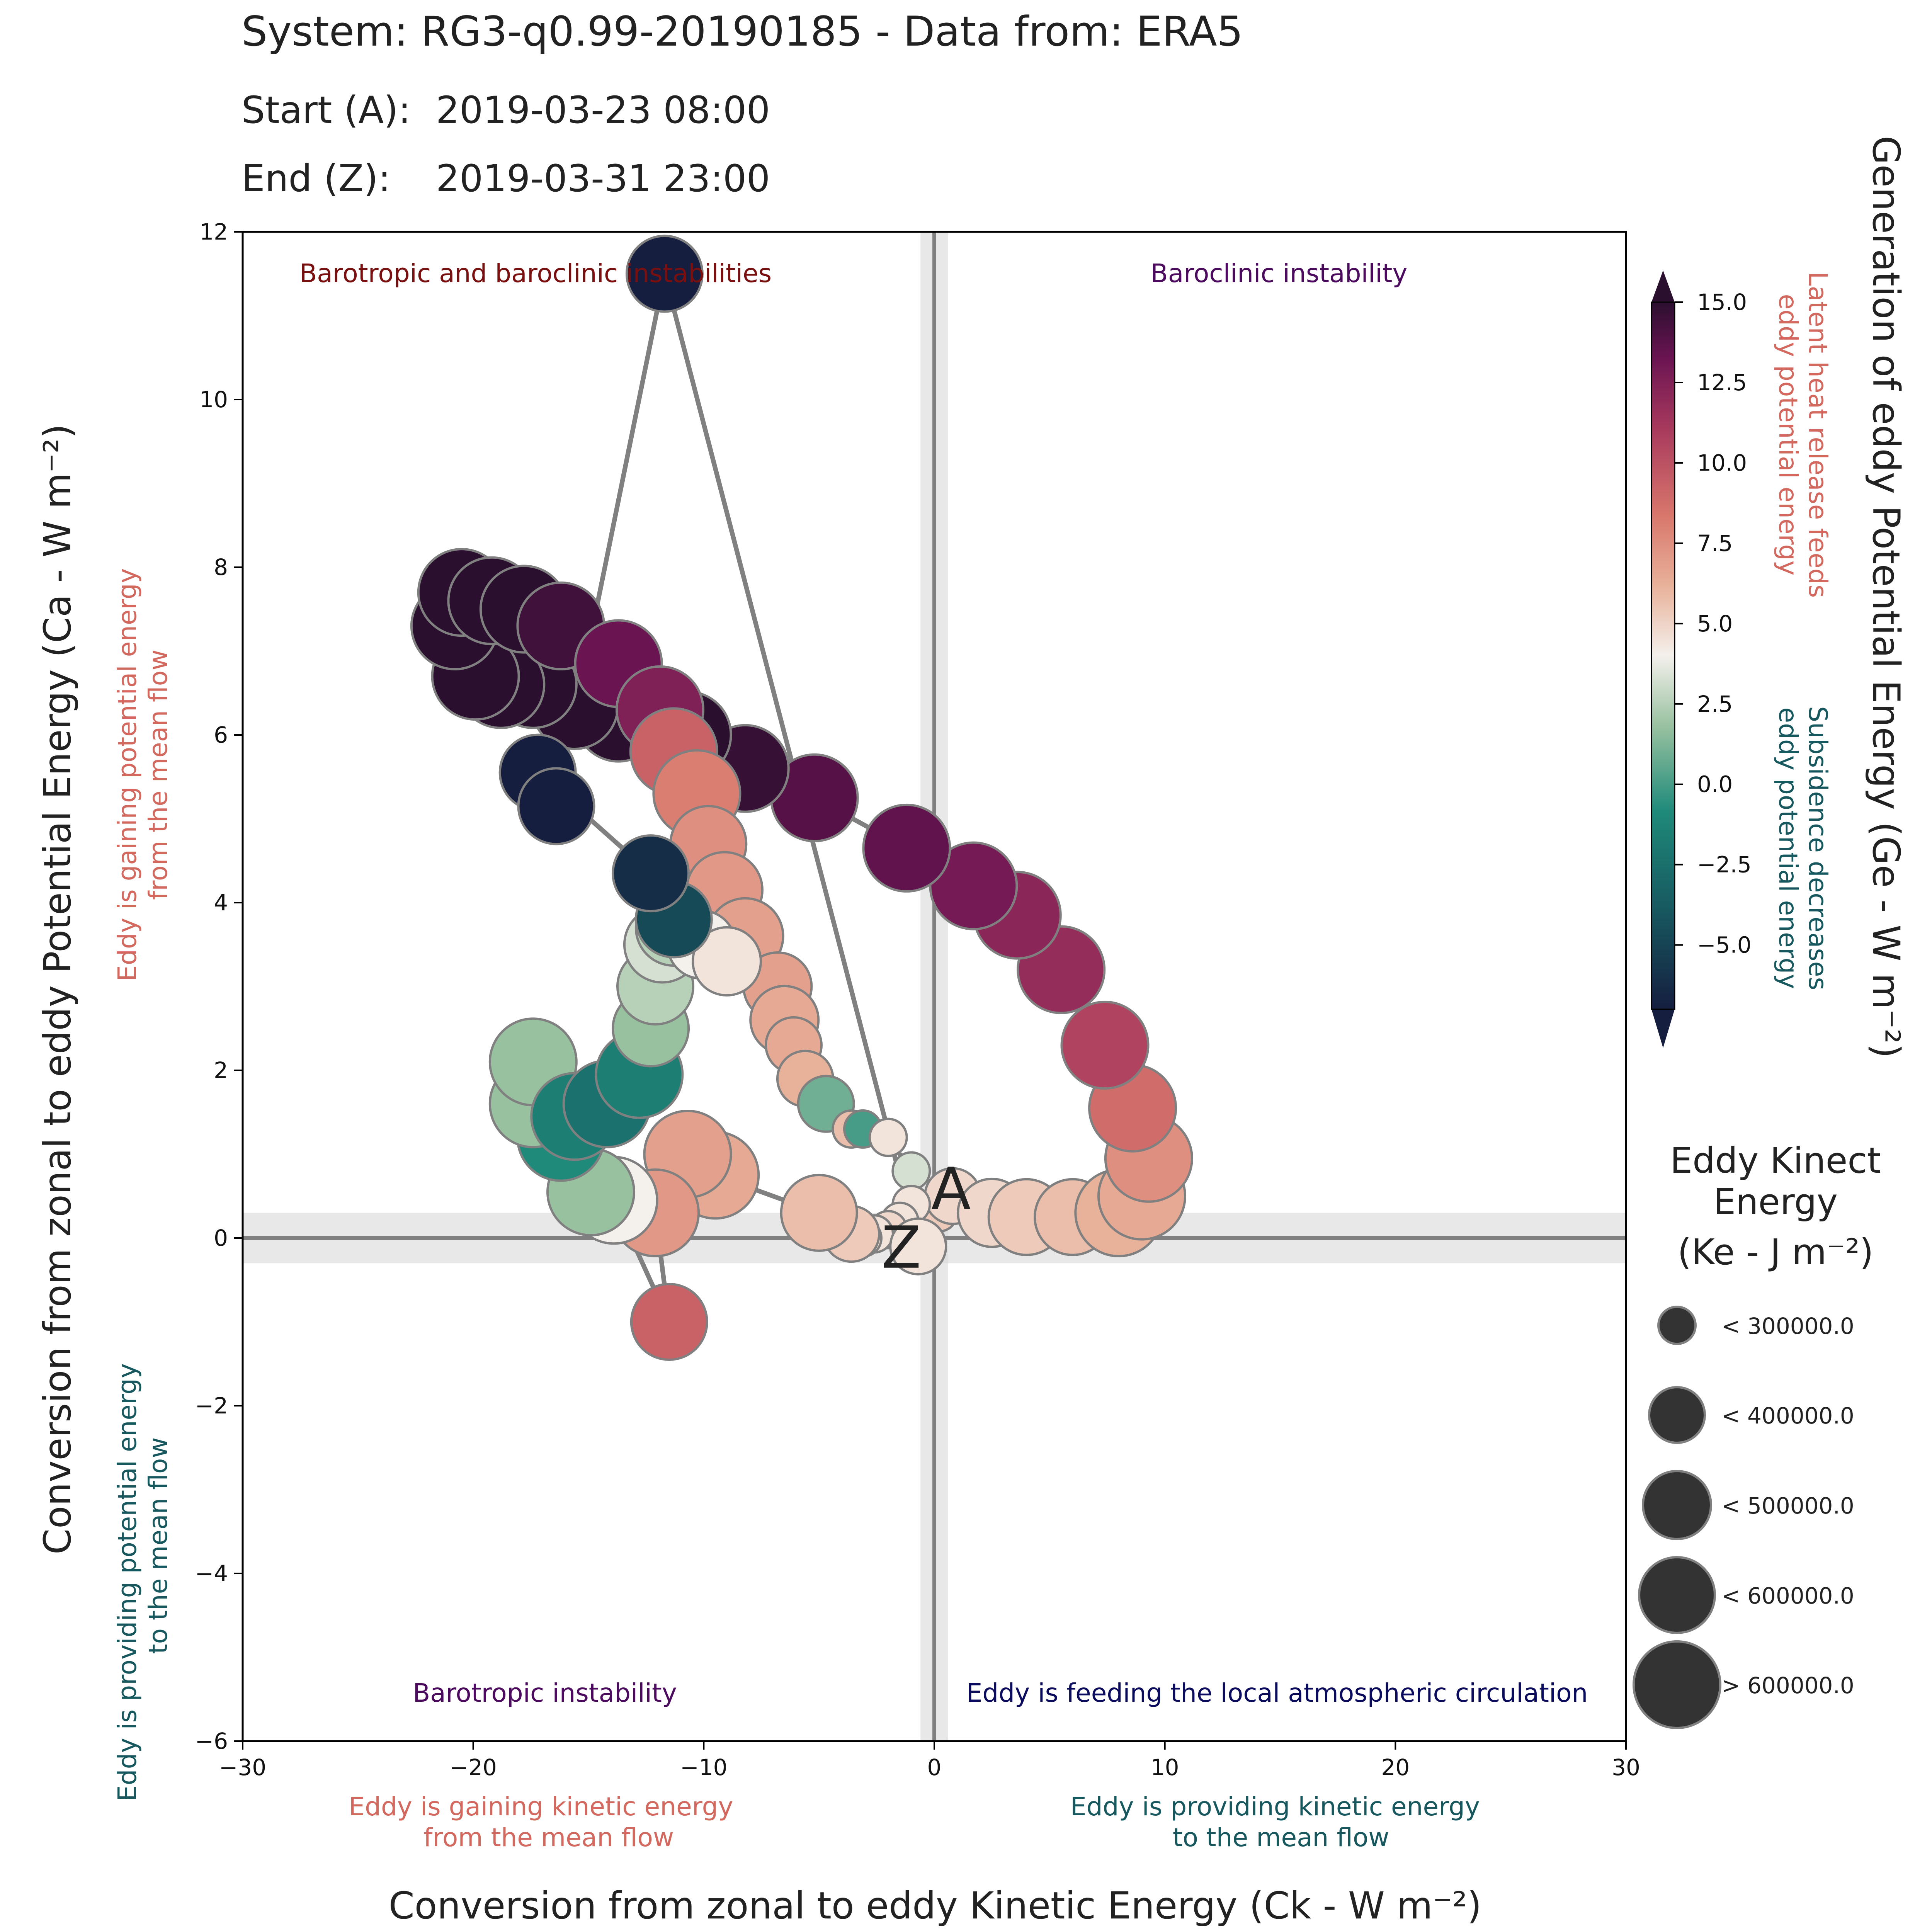 This screenshot has height=1932, width=1932. I want to click on colorbar-tick-label: 7.5, so click(1715, 543).